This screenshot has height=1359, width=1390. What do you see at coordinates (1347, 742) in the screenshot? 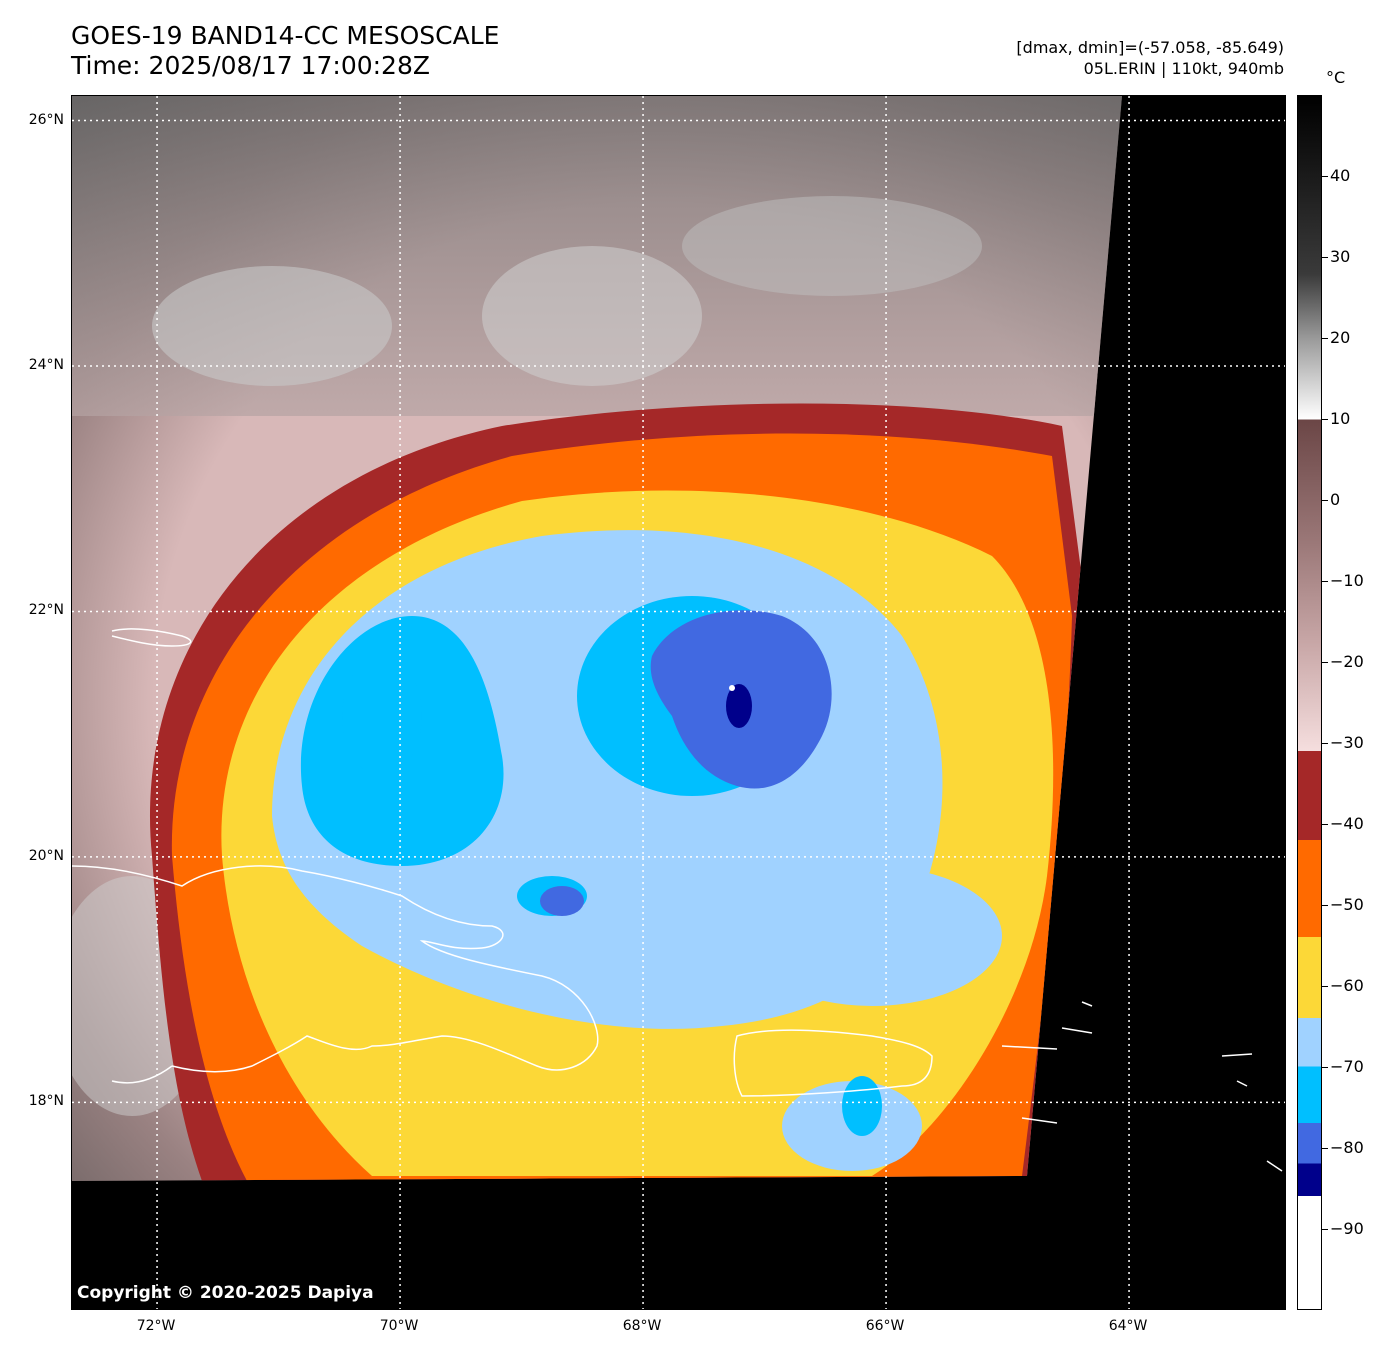
I see `colorbar-tick-label: −30` at bounding box center [1347, 742].